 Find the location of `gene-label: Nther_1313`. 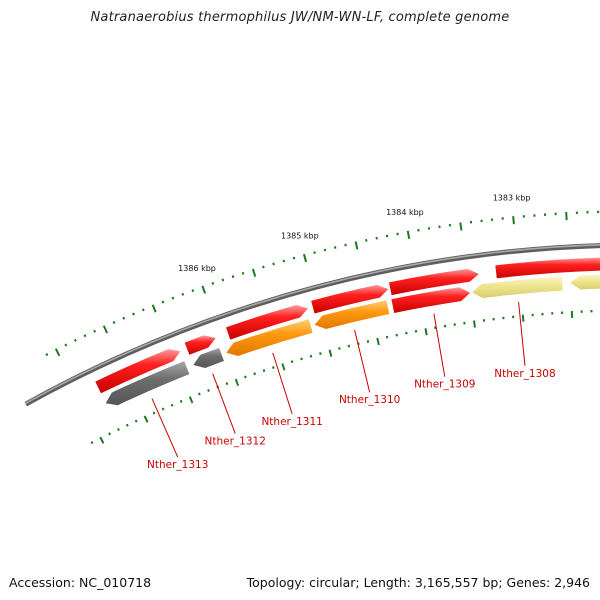

gene-label: Nther_1313 is located at coordinates (177, 465).